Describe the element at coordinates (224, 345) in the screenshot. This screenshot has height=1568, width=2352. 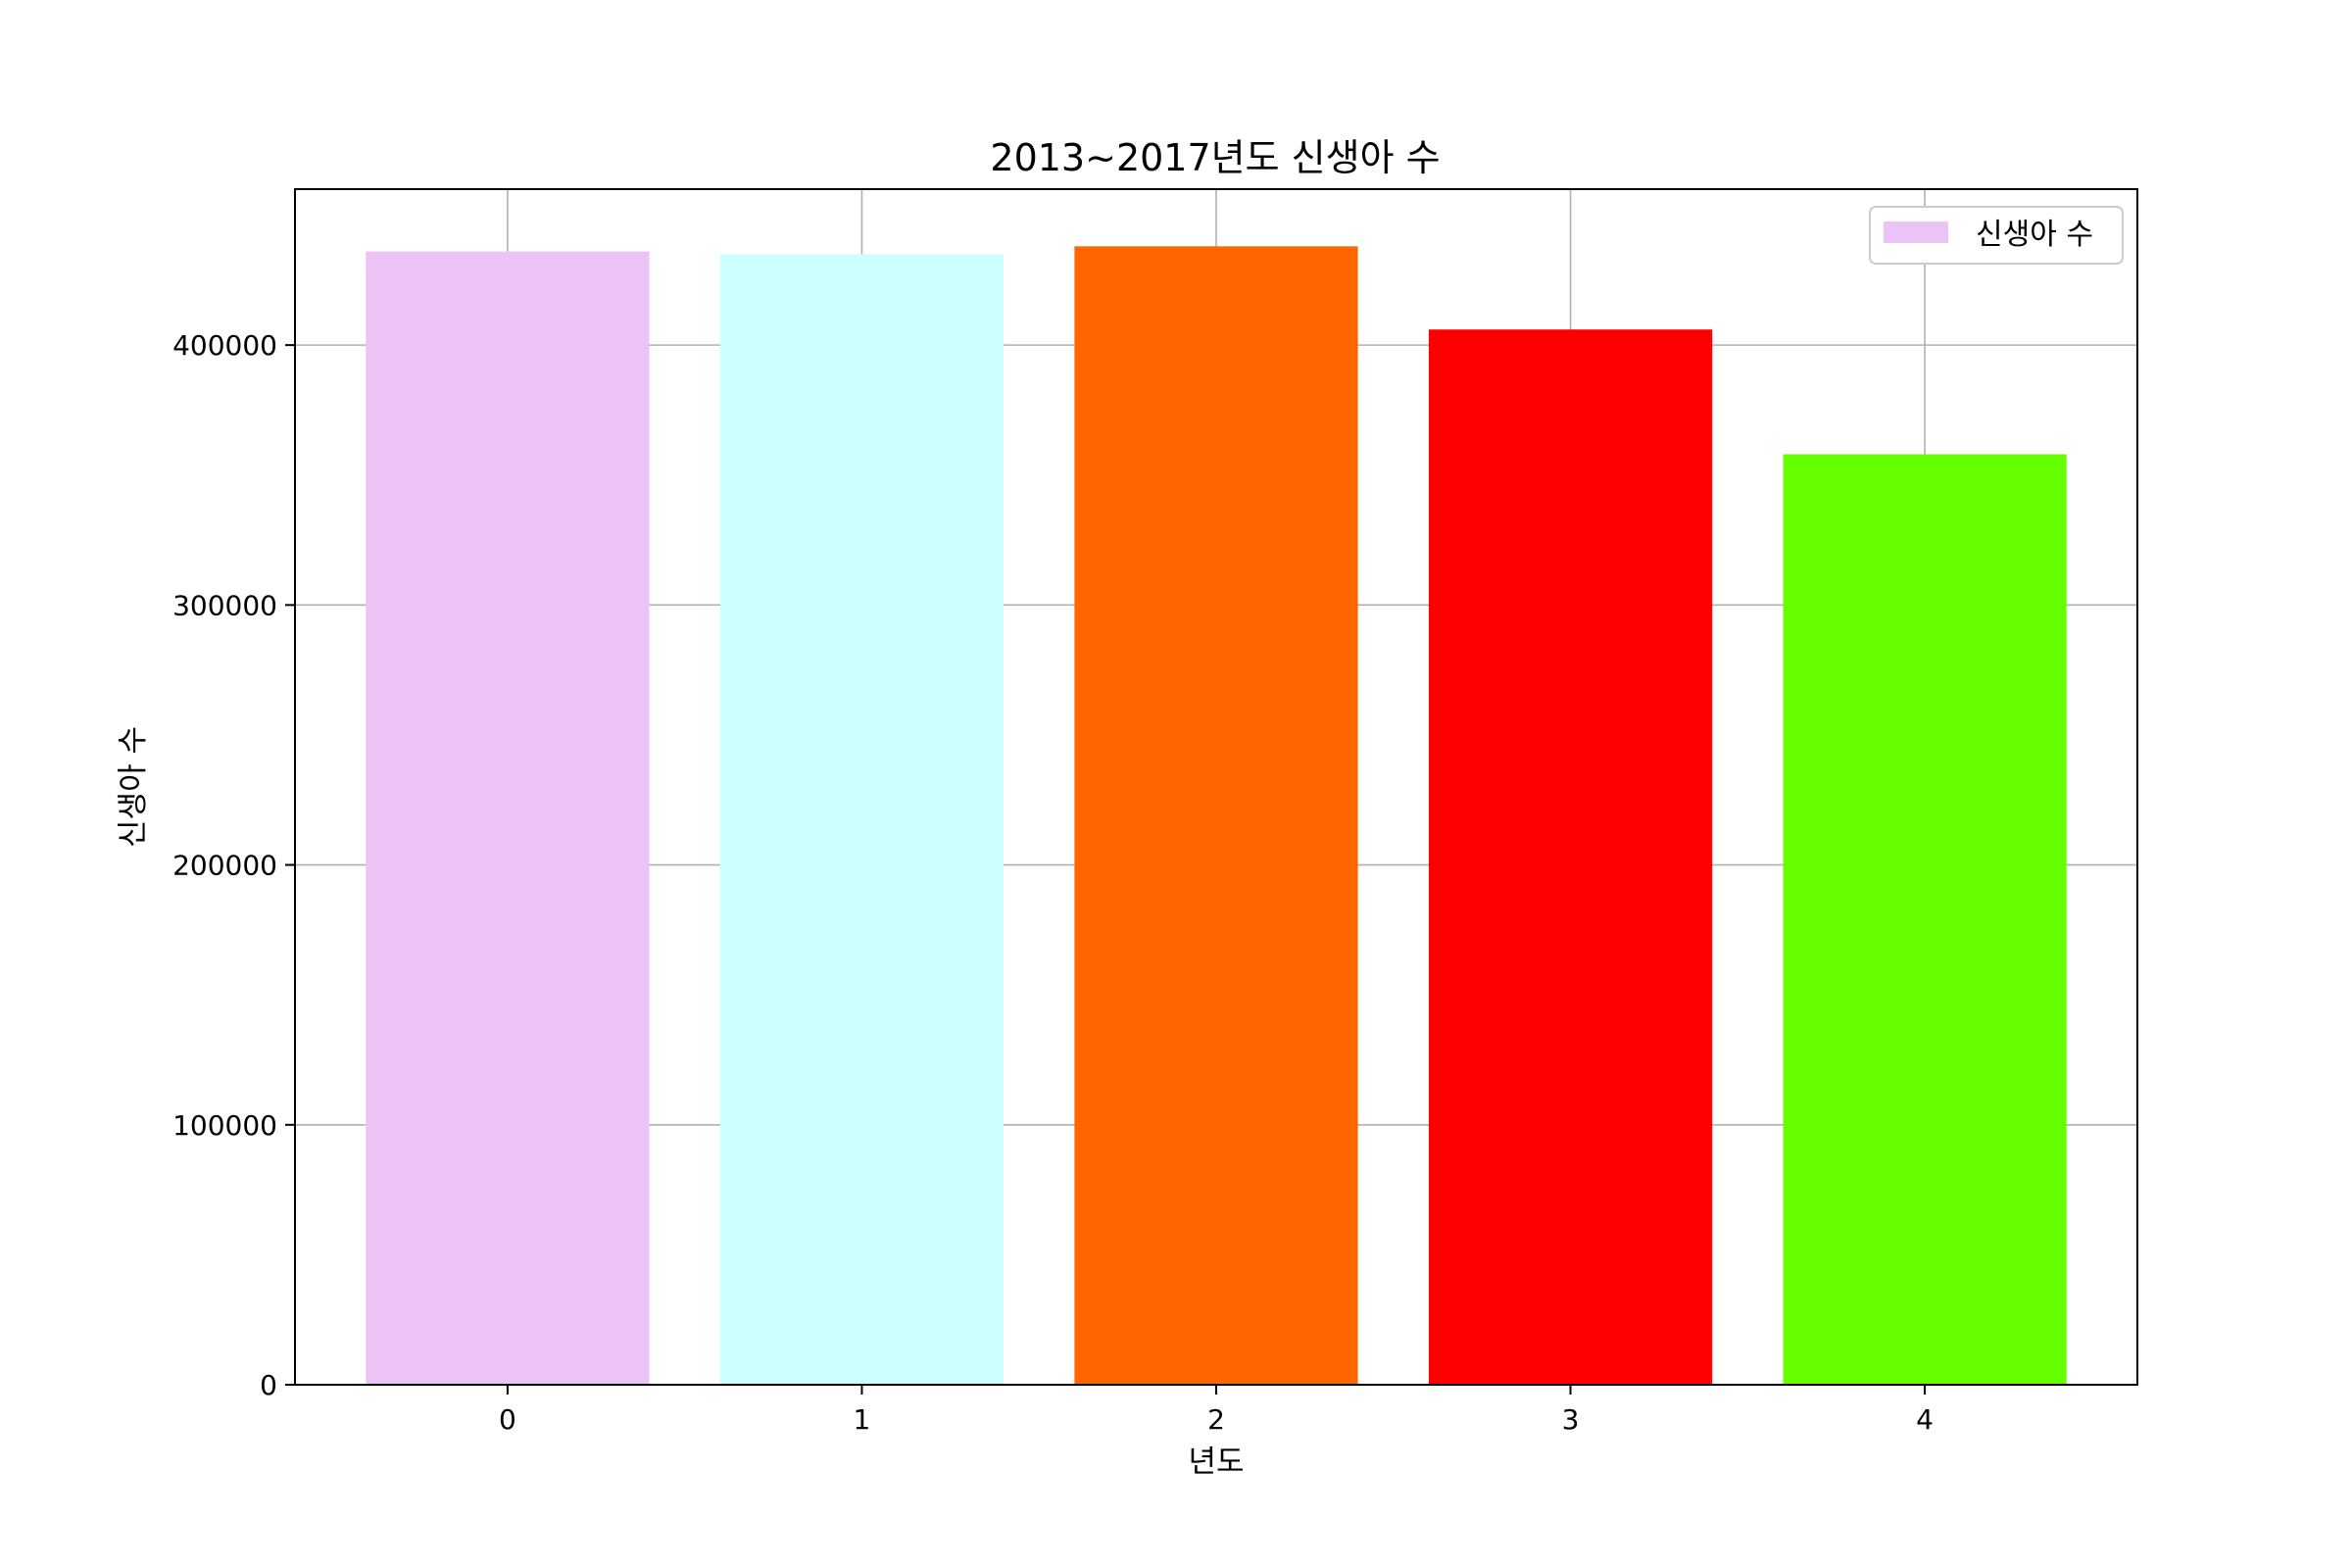
I see `y-tick-label: 400000` at that location.